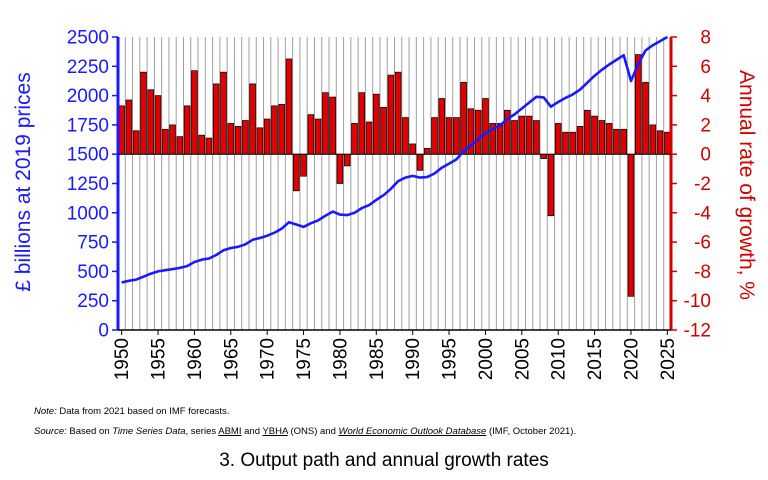  What do you see at coordinates (354, 139) in the screenshot?
I see `bar-1982` at bounding box center [354, 139].